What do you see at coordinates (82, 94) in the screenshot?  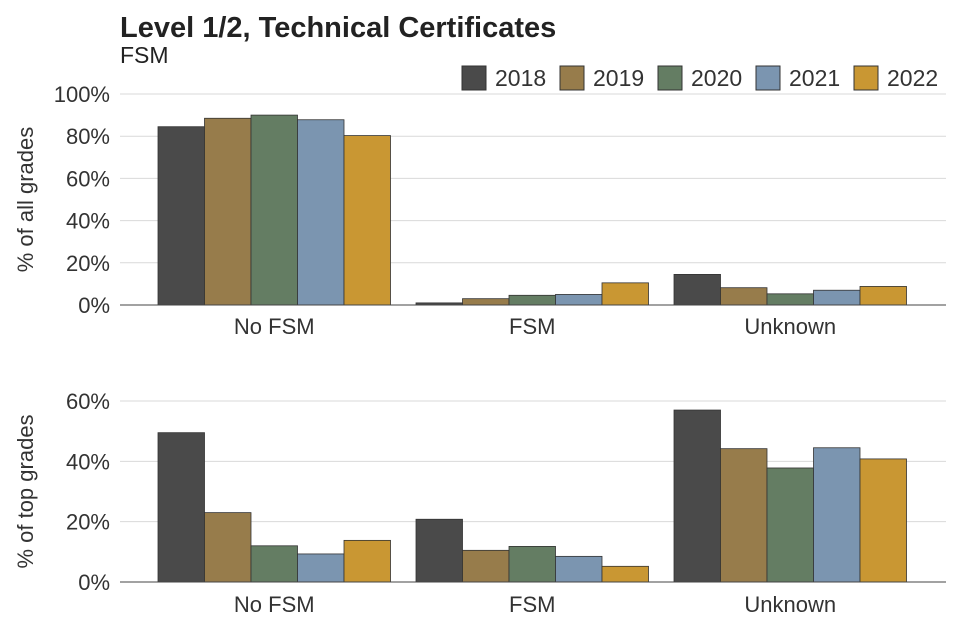 I see `y-tick-label: 100%` at bounding box center [82, 94].